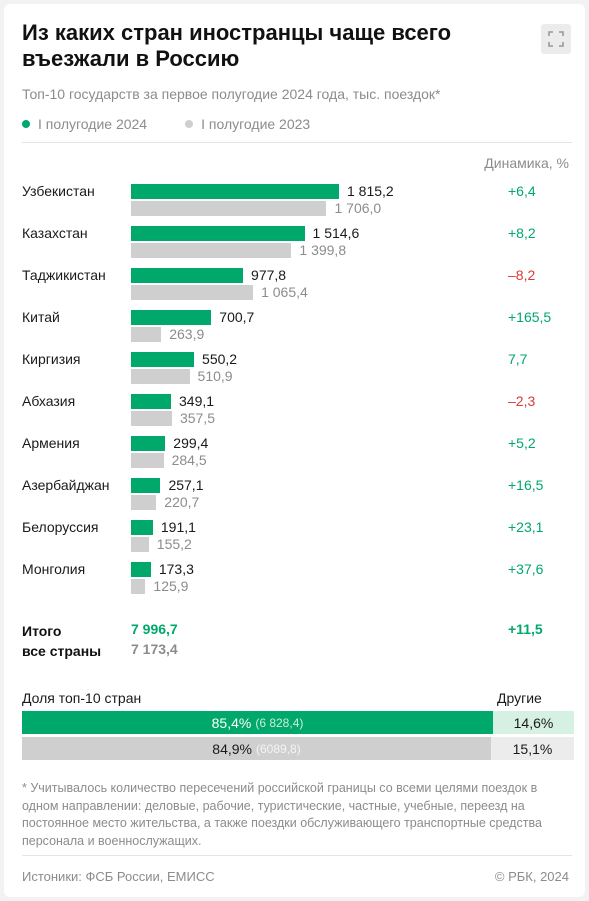  Describe the element at coordinates (187, 334) in the screenshot. I see `value-label-2023: 263,9` at that location.